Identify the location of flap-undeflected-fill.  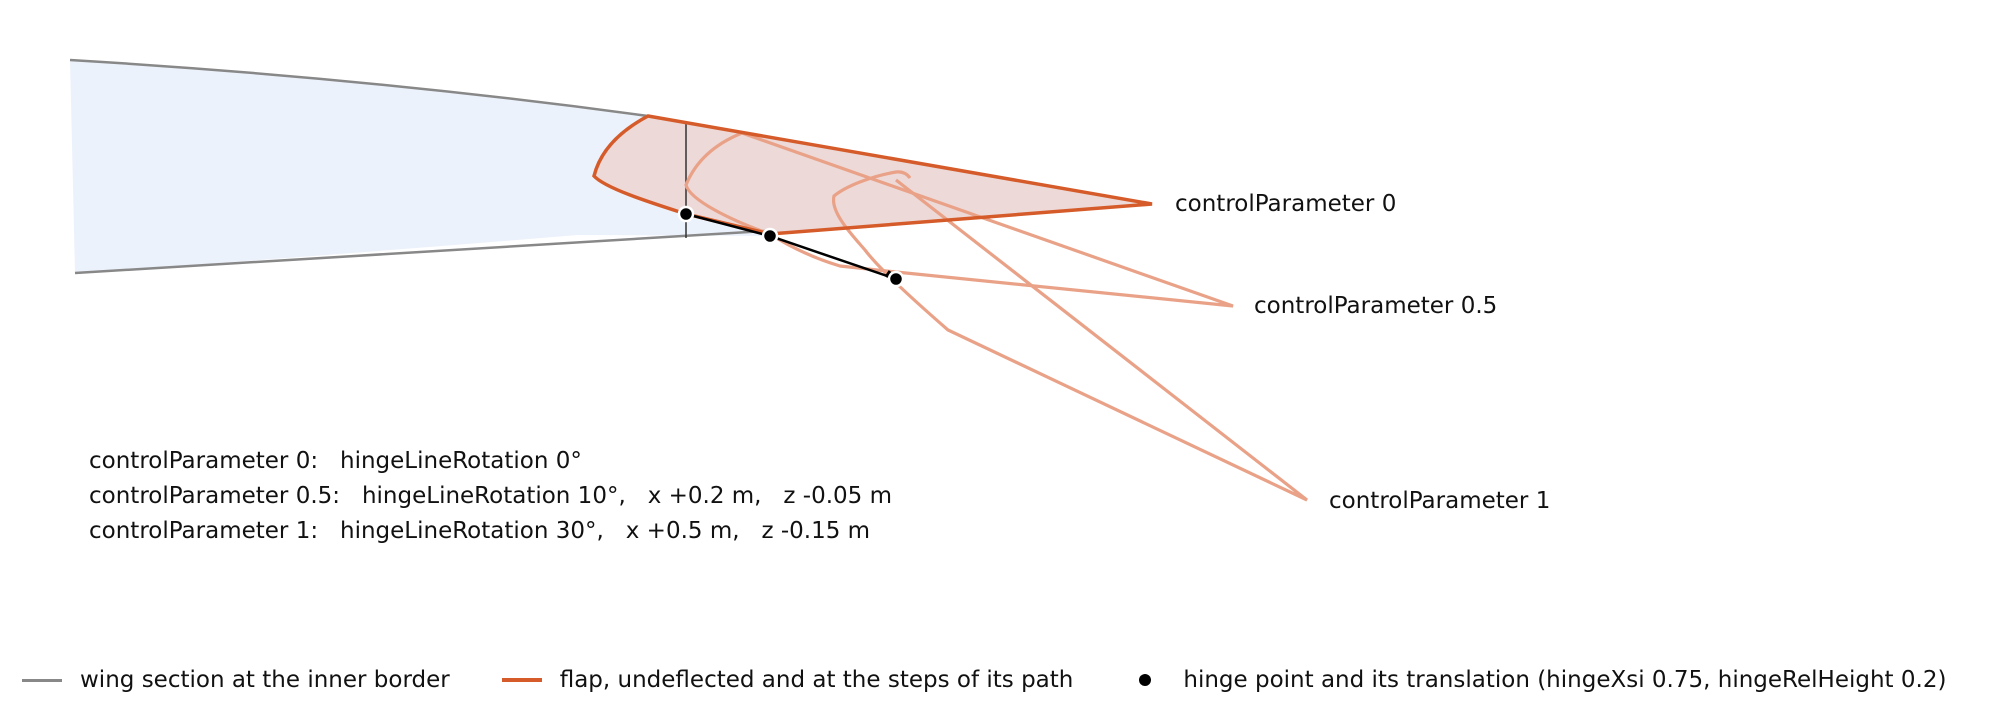
(873, 175).